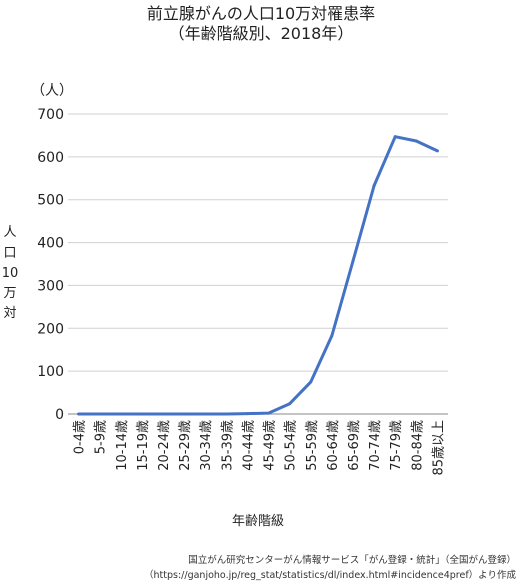  Describe the element at coordinates (50, 372) in the screenshot. I see `y-tick-label: 100` at that location.